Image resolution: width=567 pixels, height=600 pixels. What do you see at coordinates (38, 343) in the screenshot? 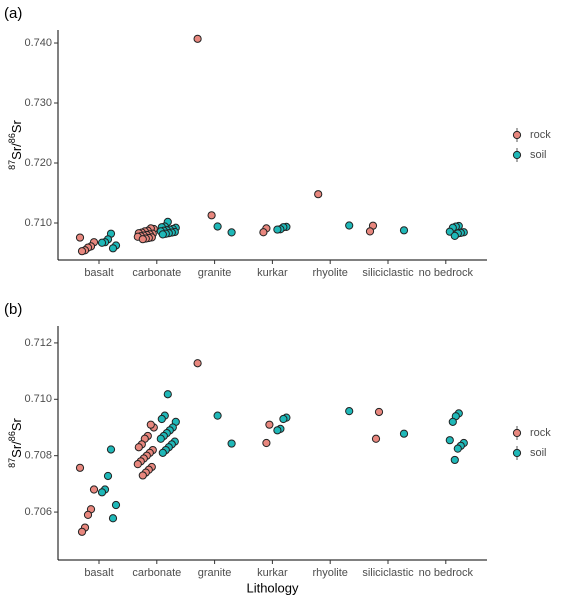
I see `y-tick-label: 0.712` at bounding box center [38, 343].